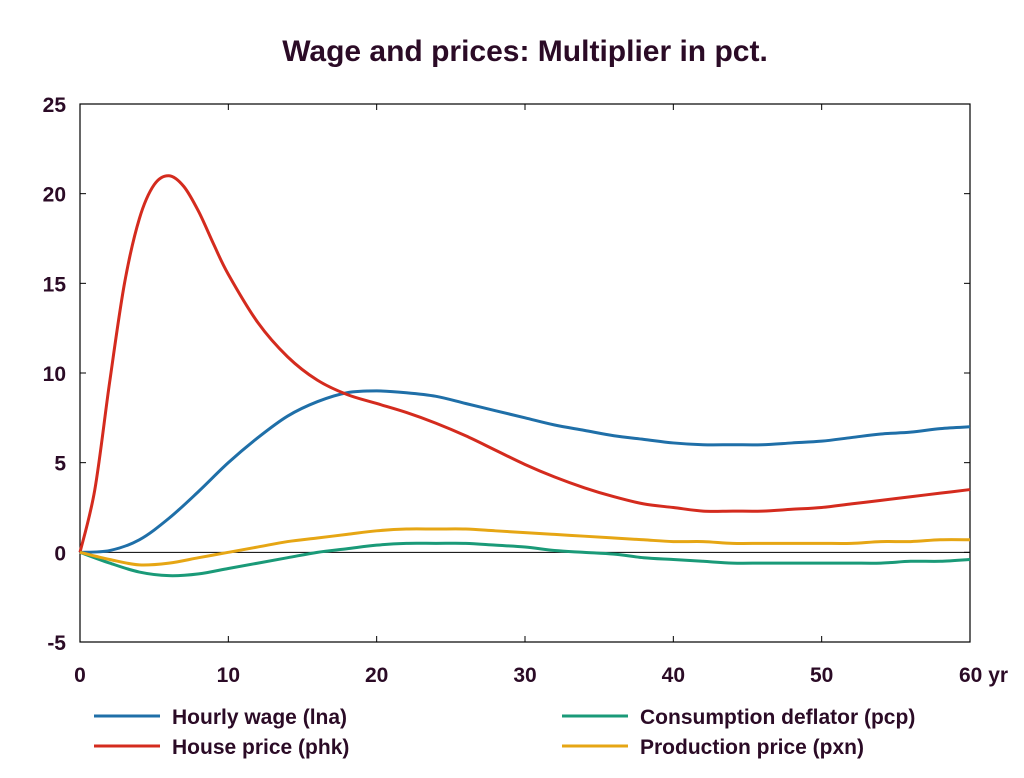 The height and width of the screenshot is (778, 1024). I want to click on legend-label-0: Hourly wage (lna), so click(259, 717).